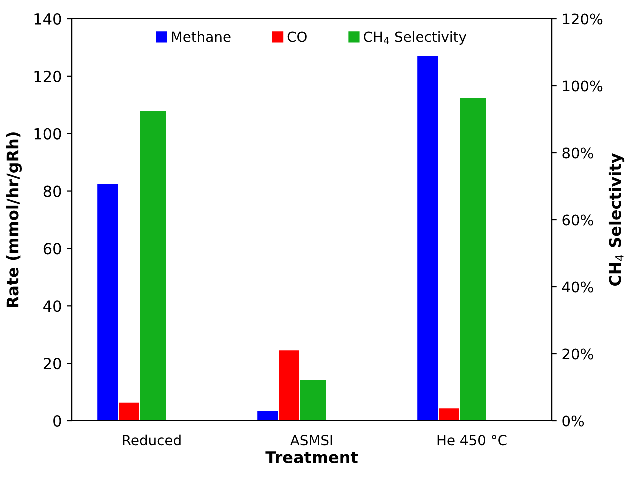 The image size is (641, 477). I want to click on y2-tick-label: 40%, so click(578, 287).